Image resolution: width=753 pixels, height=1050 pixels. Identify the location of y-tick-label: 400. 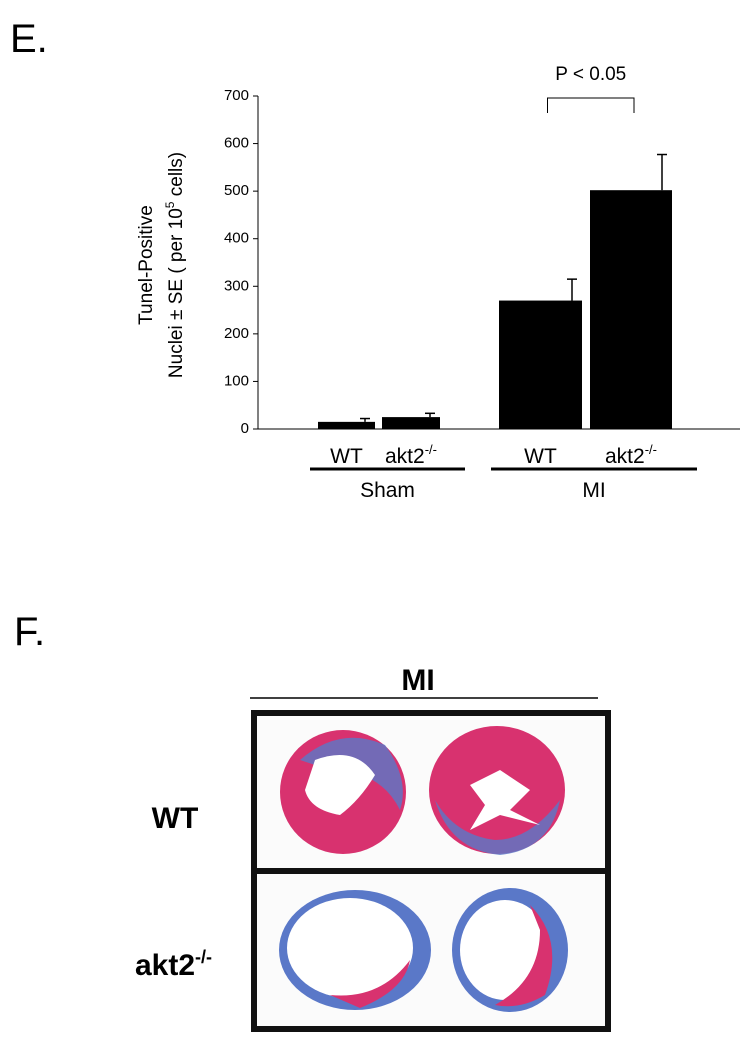
(236, 238).